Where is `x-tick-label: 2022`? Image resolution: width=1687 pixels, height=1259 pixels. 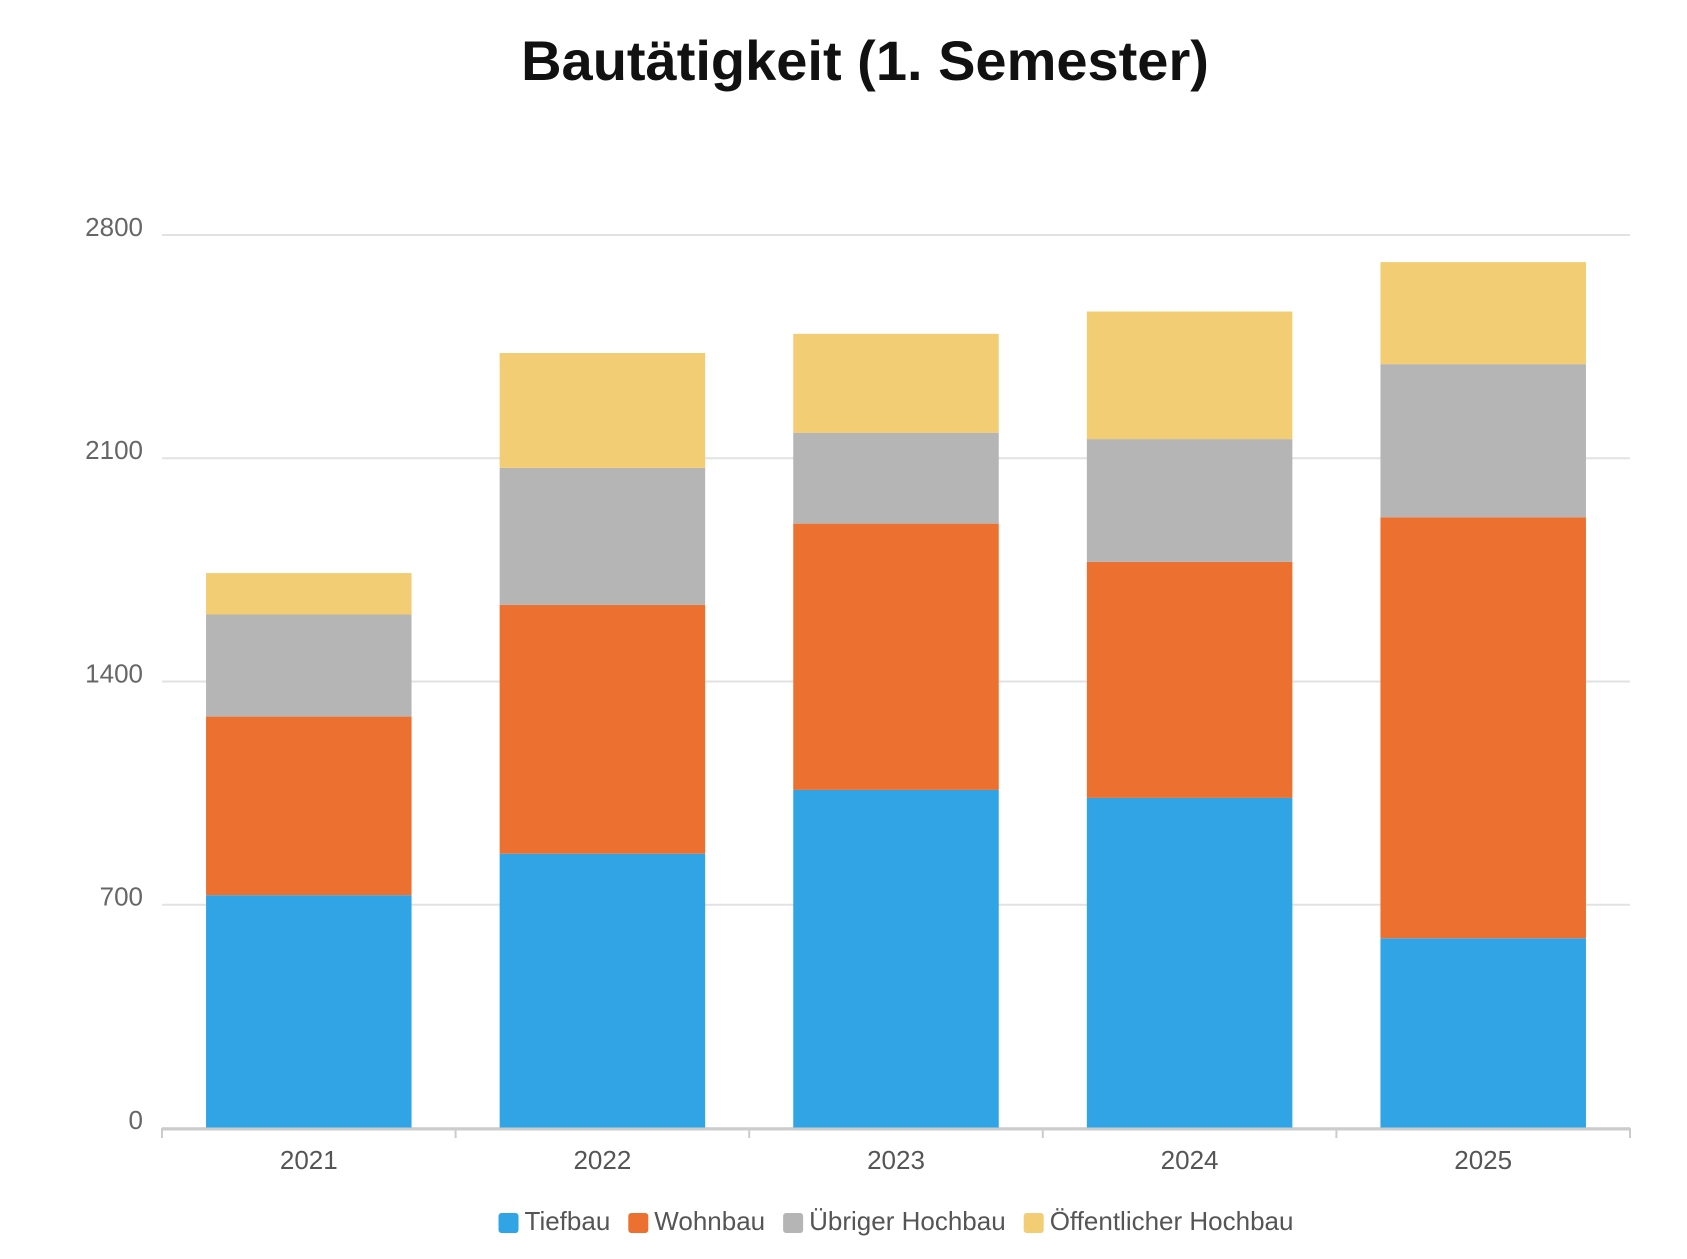
x-tick-label: 2022 is located at coordinates (602, 1160).